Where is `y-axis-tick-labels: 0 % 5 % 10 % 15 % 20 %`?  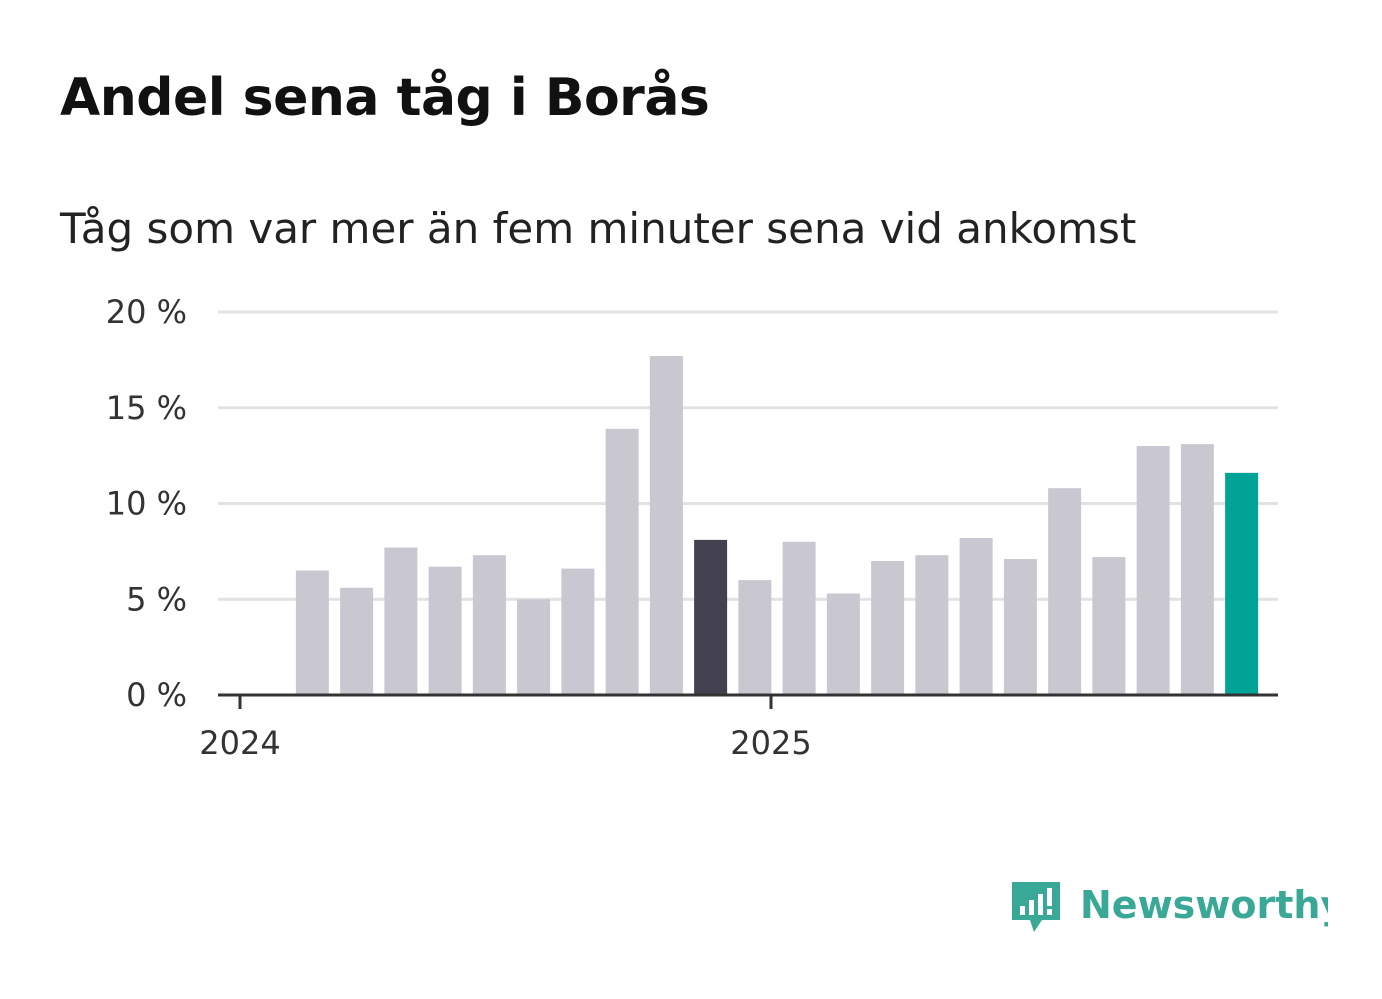
y-axis-tick-labels: 0 % 5 % 10 % 15 % 20 % is located at coordinates (146, 503).